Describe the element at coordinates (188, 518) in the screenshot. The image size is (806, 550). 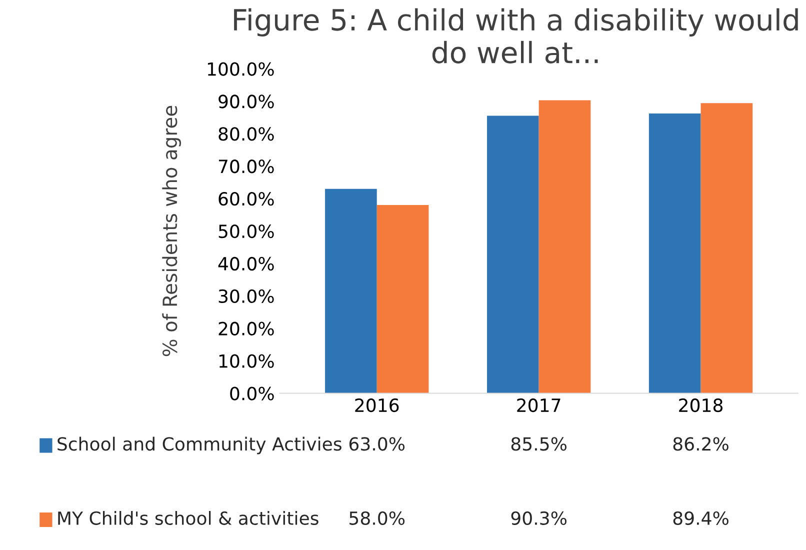
I see `legend-label: MY Child's school & activities` at that location.